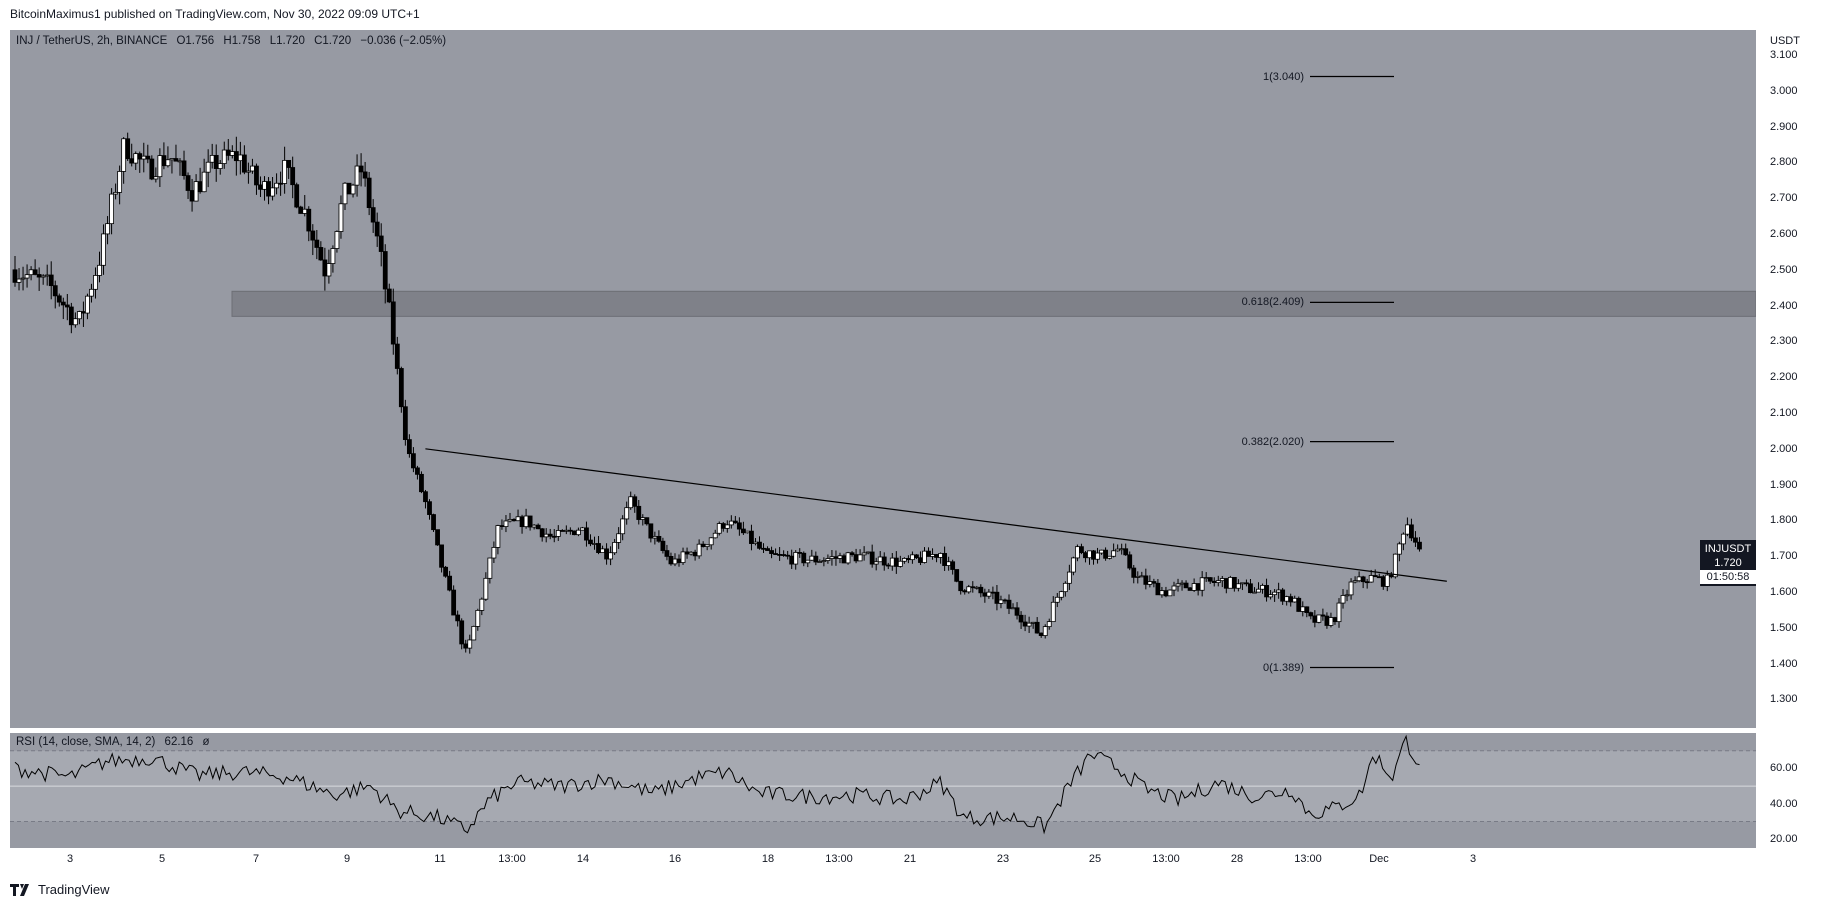 The width and height of the screenshot is (1834, 909). Describe the element at coordinates (86, 742) in the screenshot. I see `rsi-label: RSI (14, close, SMA, 14, 2)` at that location.